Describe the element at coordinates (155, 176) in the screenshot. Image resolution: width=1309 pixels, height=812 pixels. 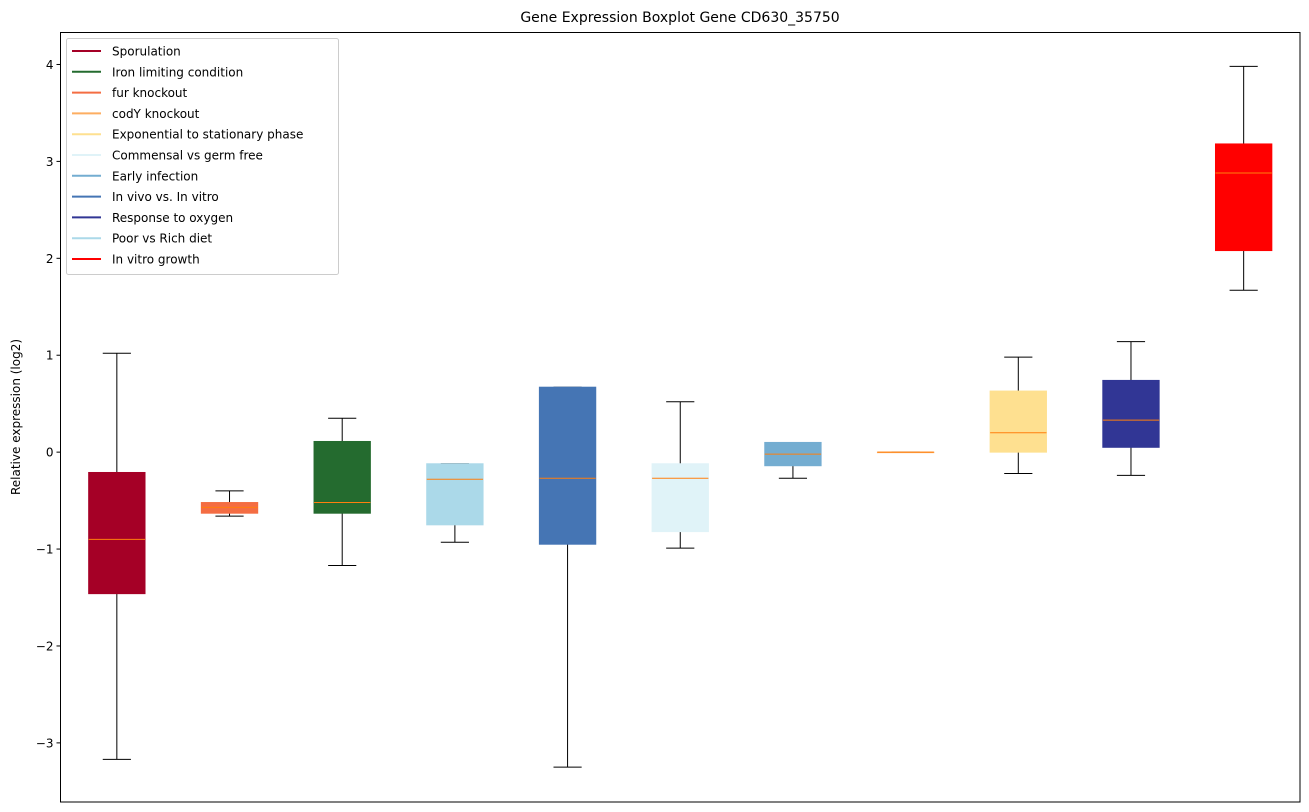
I see `legend-label: Early infection` at that location.